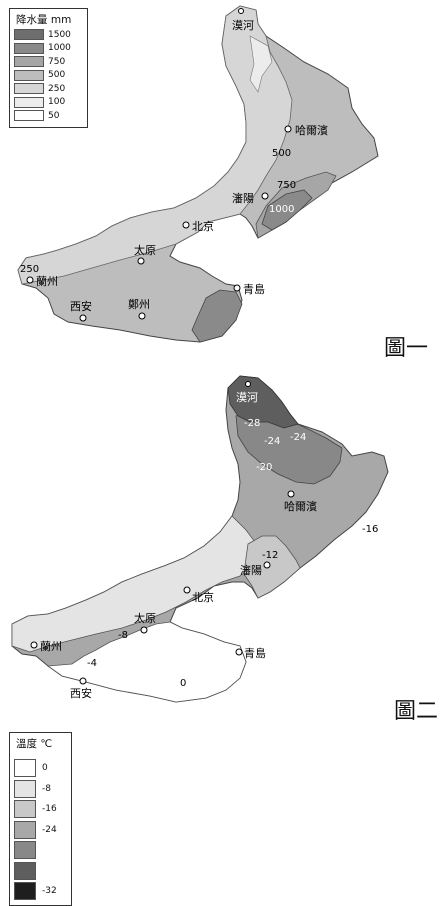 The width and height of the screenshot is (448, 906). What do you see at coordinates (30, 280) in the screenshot?
I see `lanzhou-marker` at bounding box center [30, 280].